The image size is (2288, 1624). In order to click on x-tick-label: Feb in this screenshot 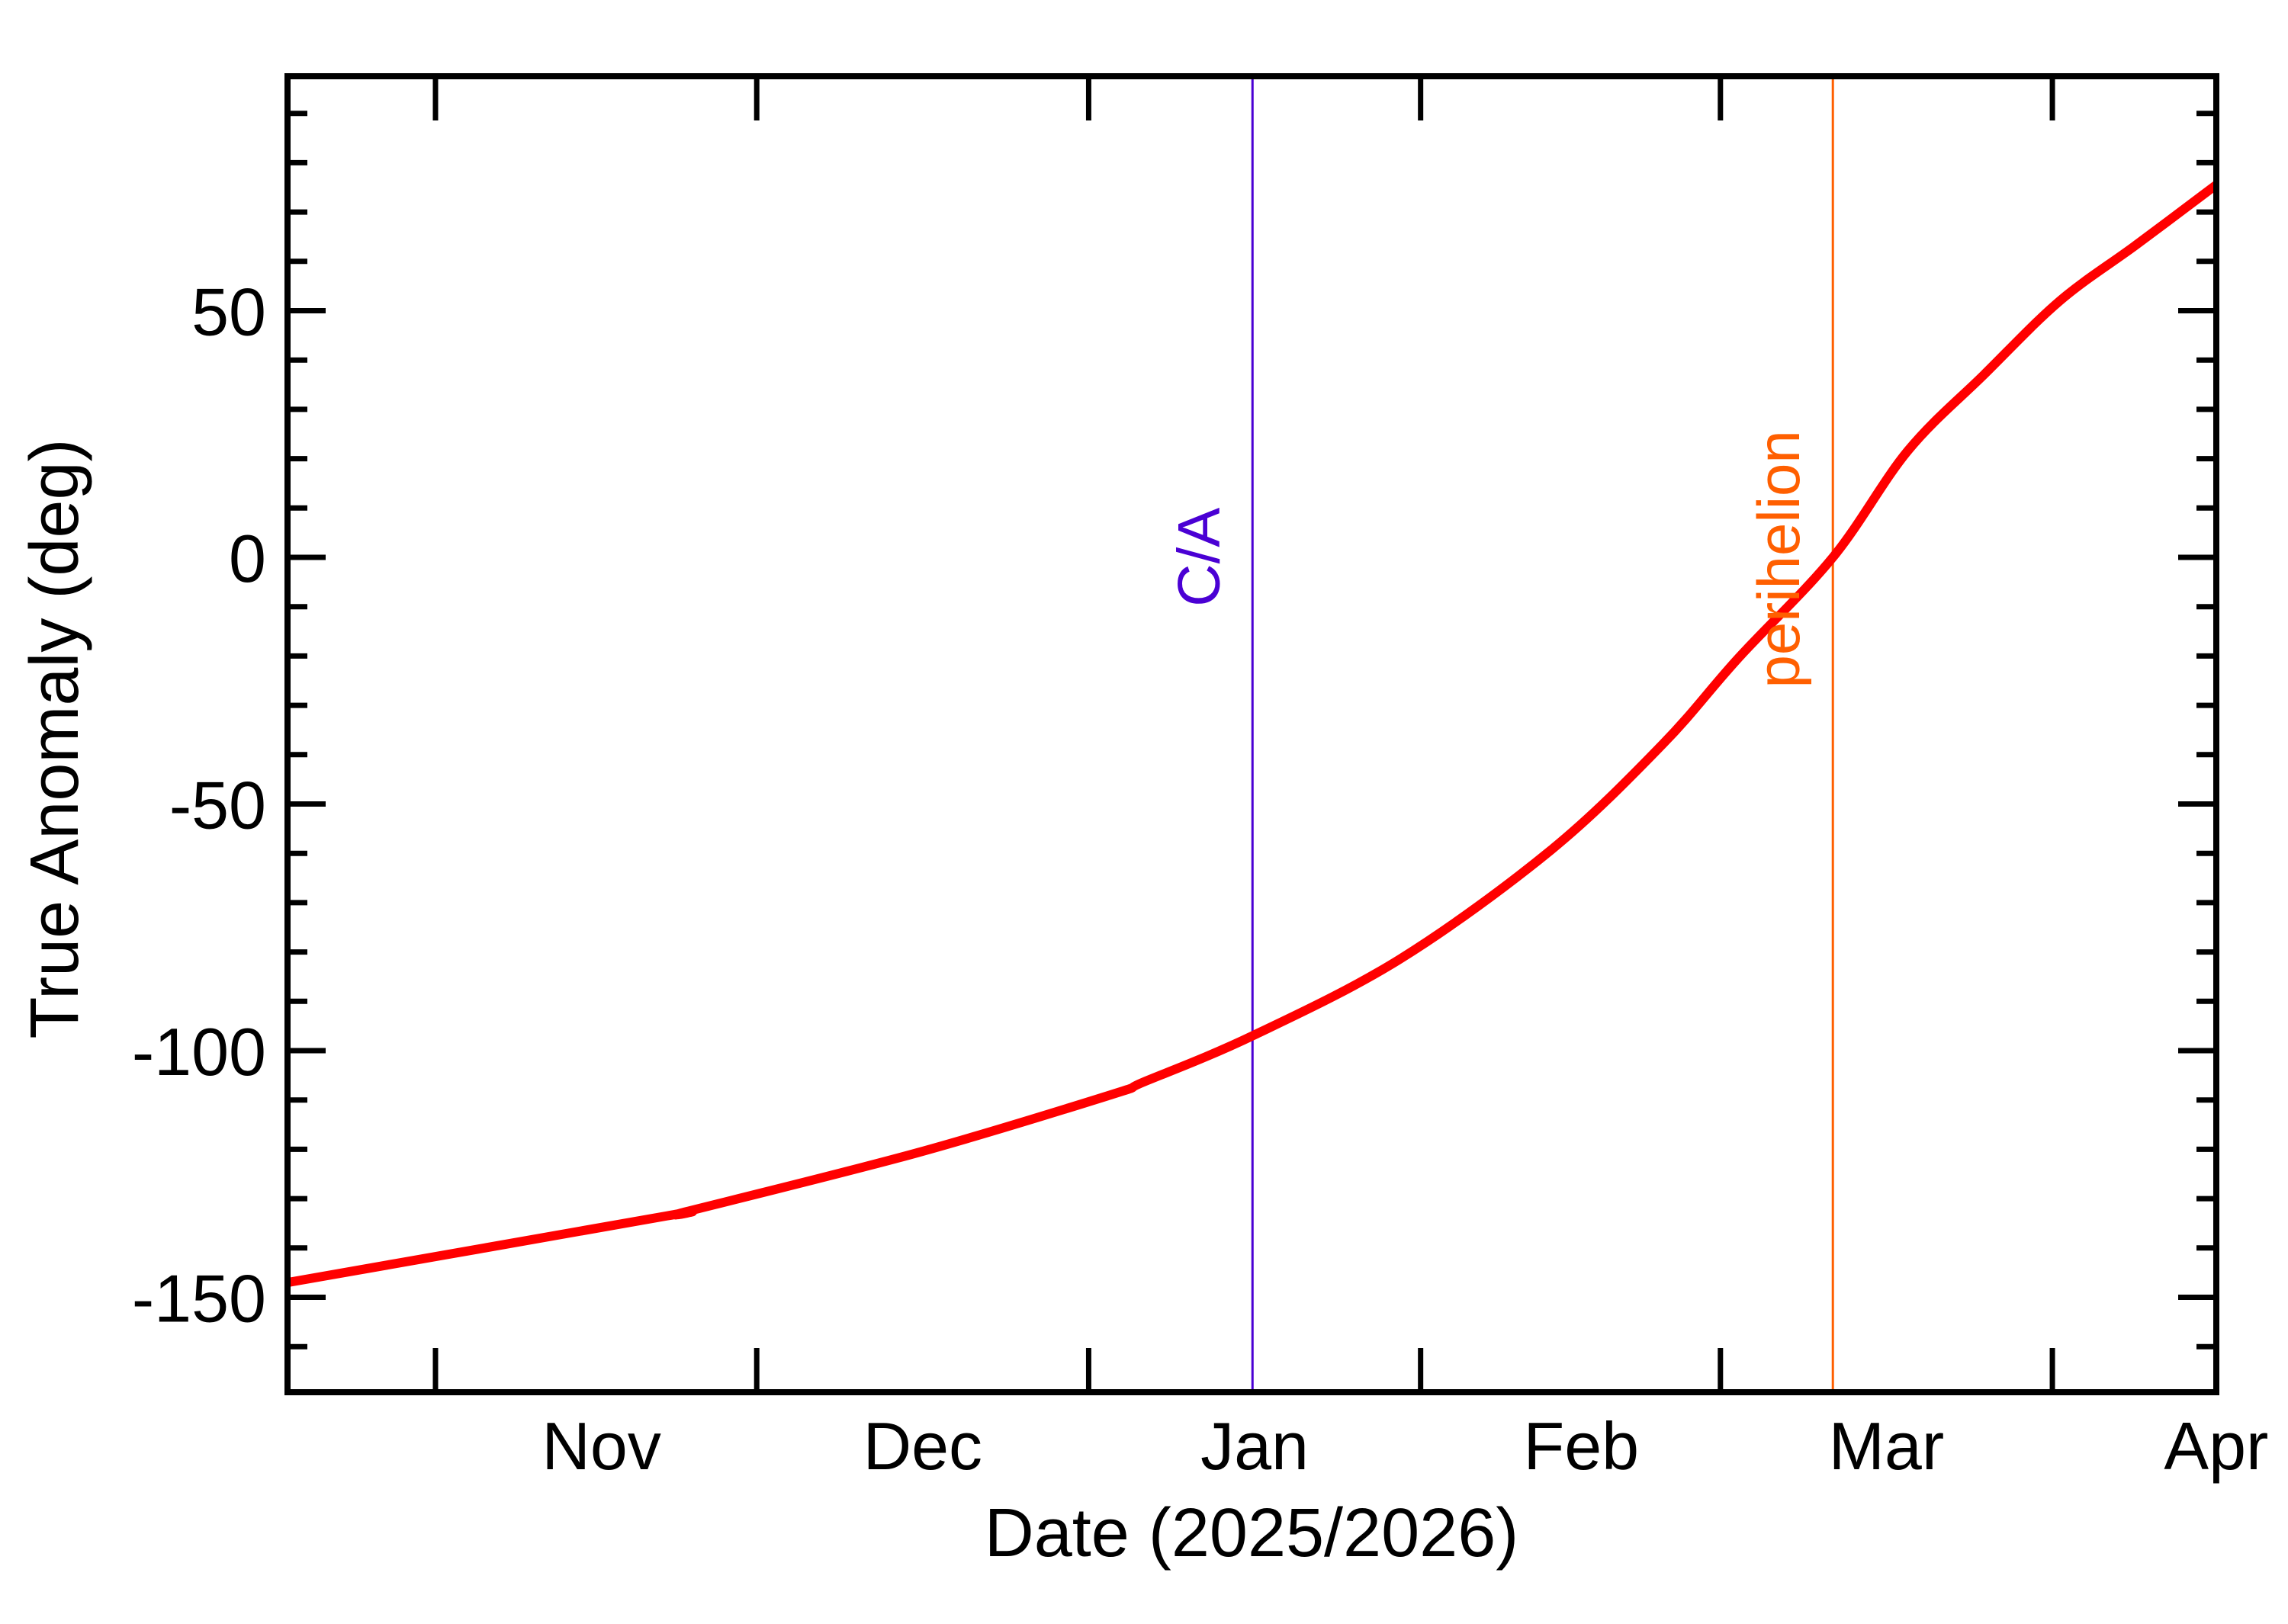, I will do `click(1581, 1446)`.